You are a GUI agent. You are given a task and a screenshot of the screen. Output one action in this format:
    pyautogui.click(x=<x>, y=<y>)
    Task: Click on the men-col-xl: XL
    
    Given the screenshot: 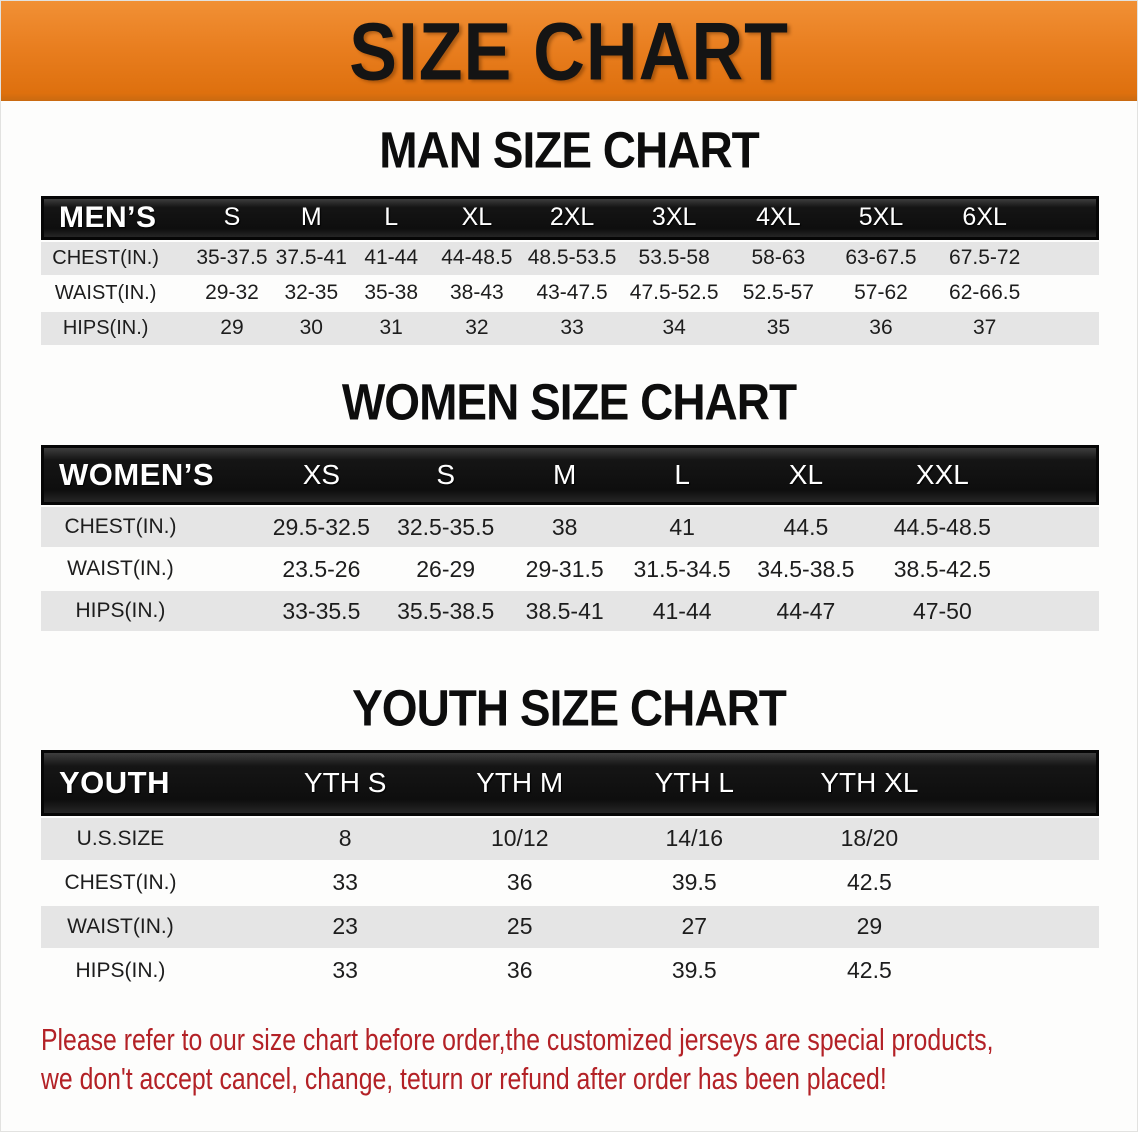 What is the action you would take?
    pyautogui.click(x=477, y=217)
    